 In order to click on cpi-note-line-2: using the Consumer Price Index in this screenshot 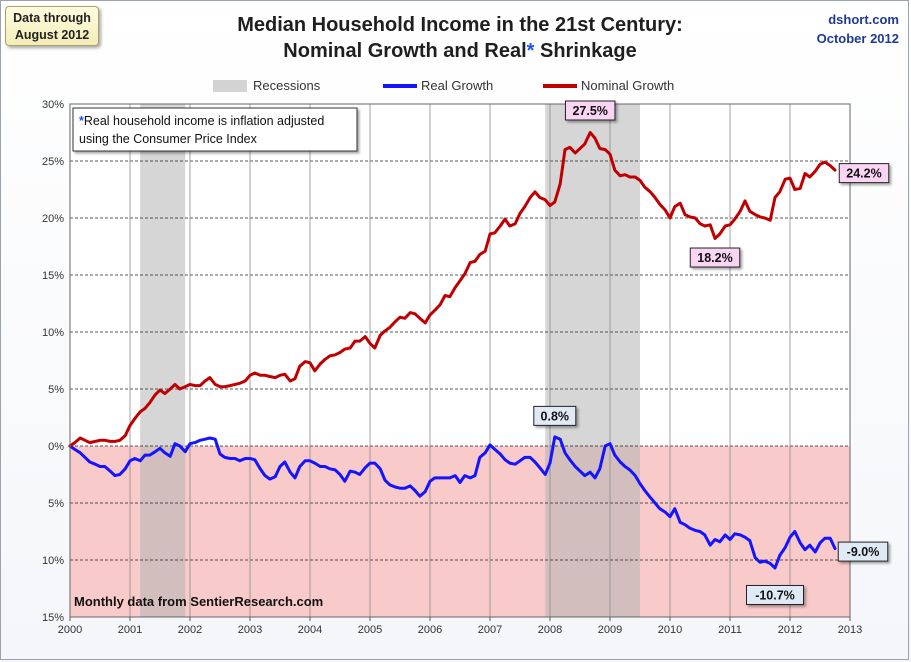, I will do `click(168, 139)`.